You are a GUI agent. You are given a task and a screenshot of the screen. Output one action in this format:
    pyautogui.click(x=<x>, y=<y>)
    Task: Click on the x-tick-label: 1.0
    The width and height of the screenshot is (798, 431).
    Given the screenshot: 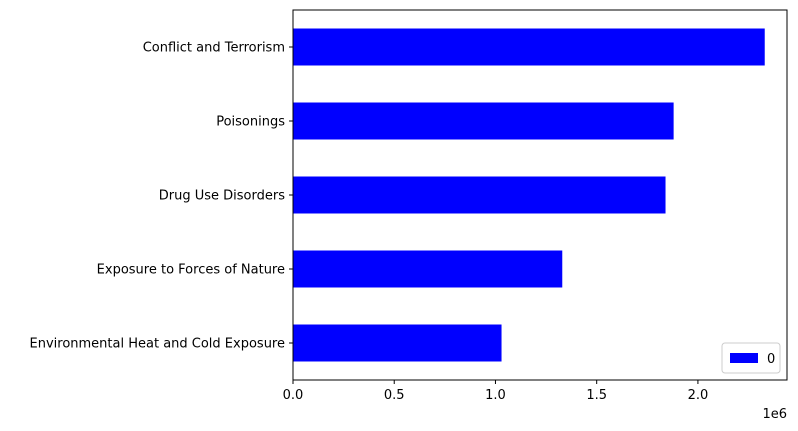 What is the action you would take?
    pyautogui.click(x=495, y=395)
    